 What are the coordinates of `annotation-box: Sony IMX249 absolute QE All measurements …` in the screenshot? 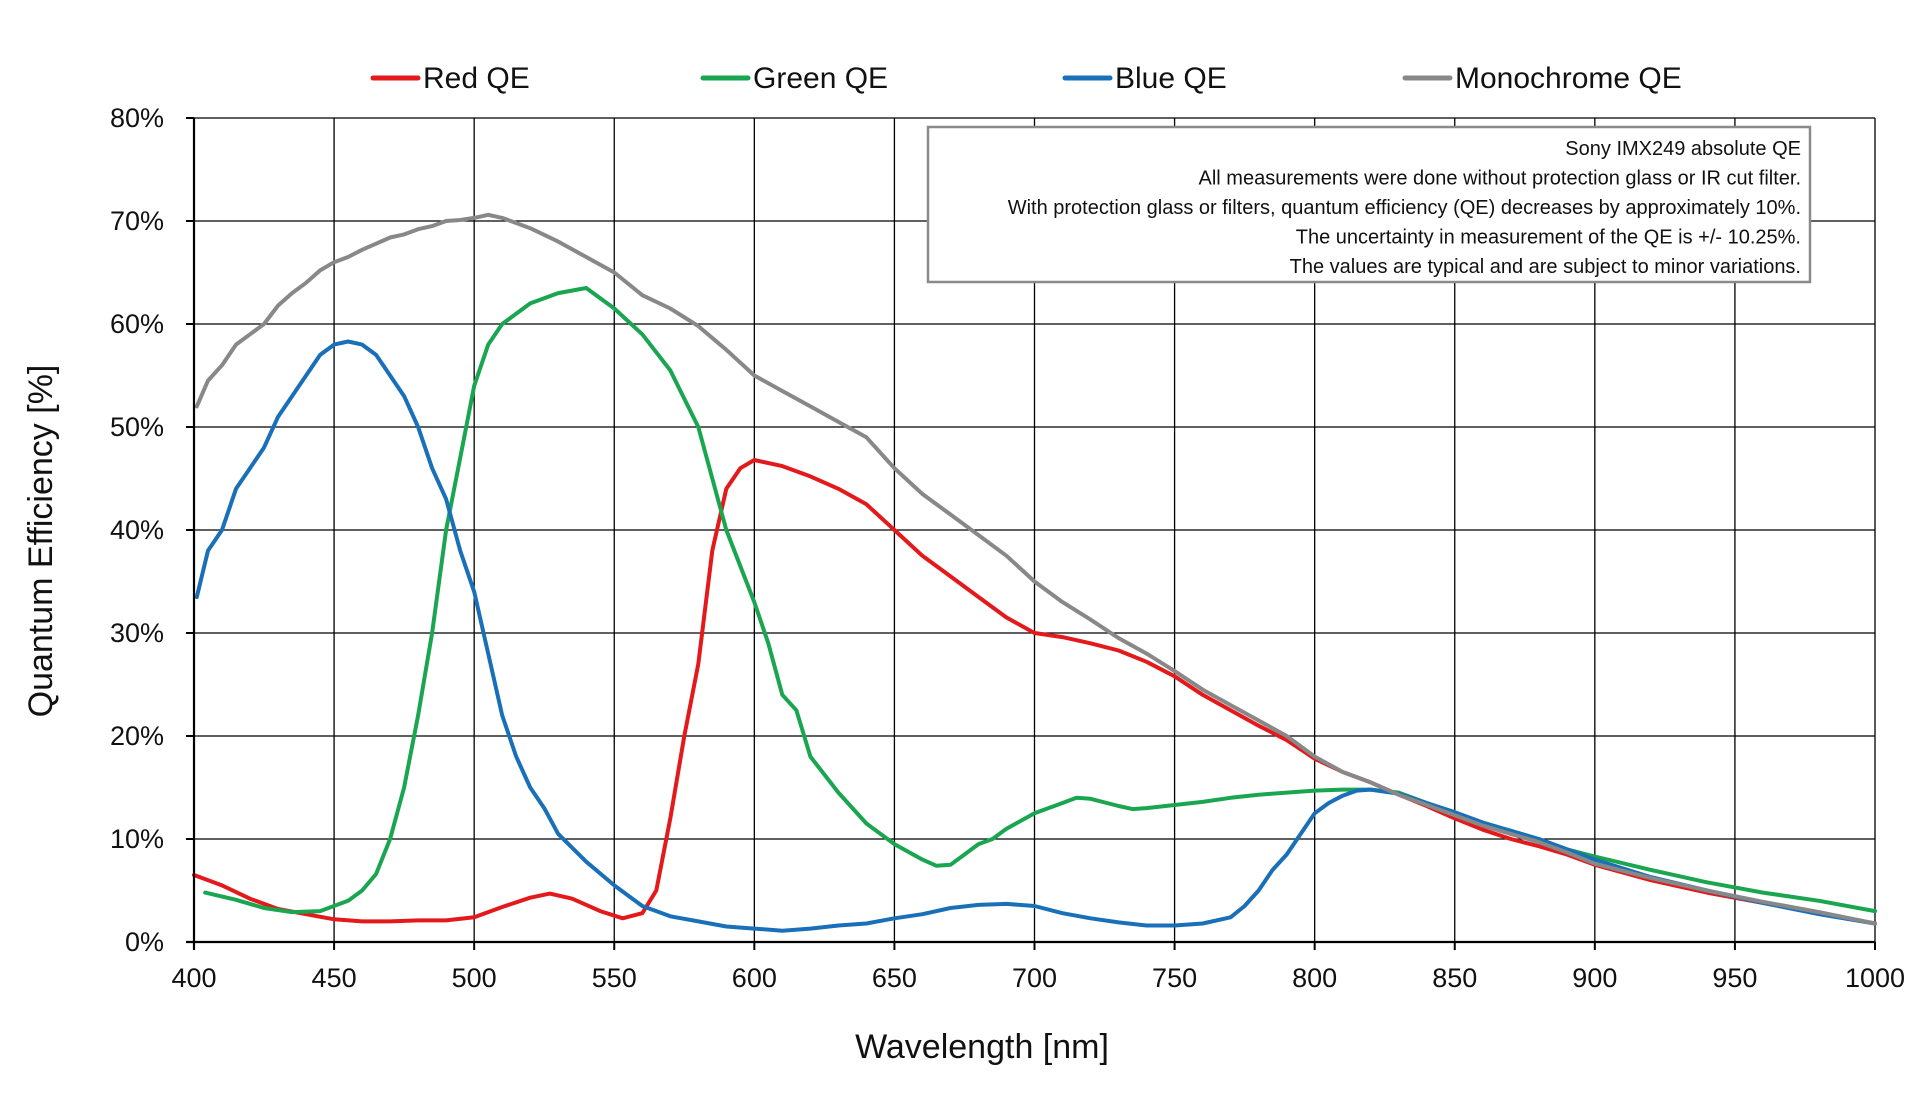 It's located at (1369, 204).